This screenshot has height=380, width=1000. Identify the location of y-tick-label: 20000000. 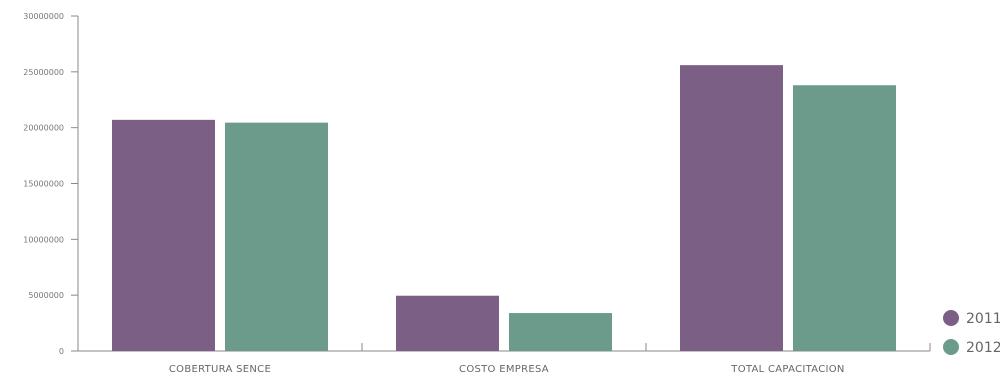
(43, 128).